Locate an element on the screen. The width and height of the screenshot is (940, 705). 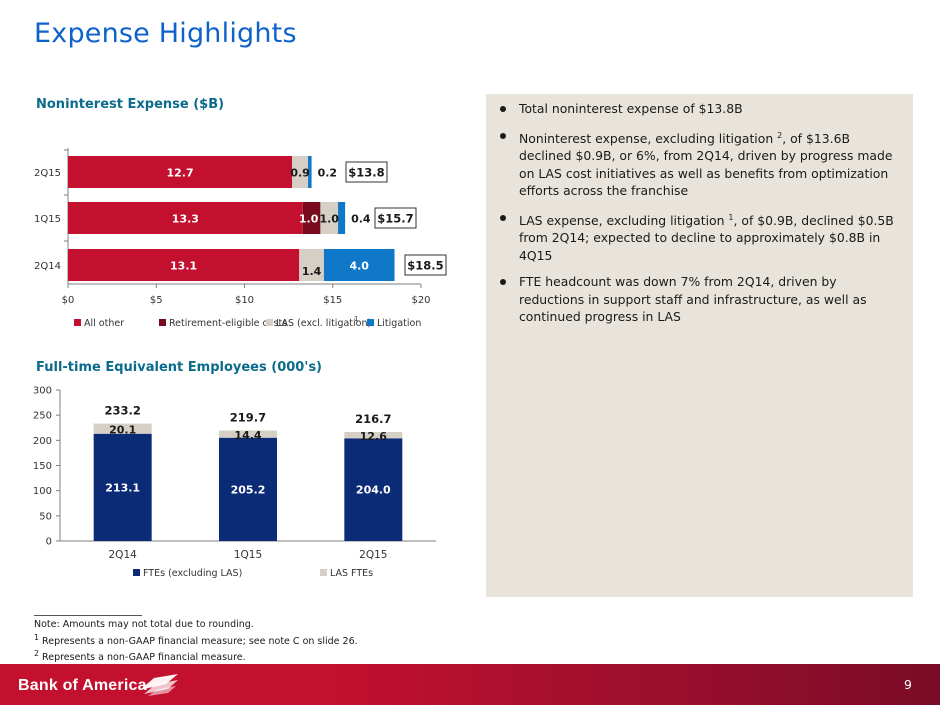
segment-value-label: 4.0 is located at coordinates (359, 266).